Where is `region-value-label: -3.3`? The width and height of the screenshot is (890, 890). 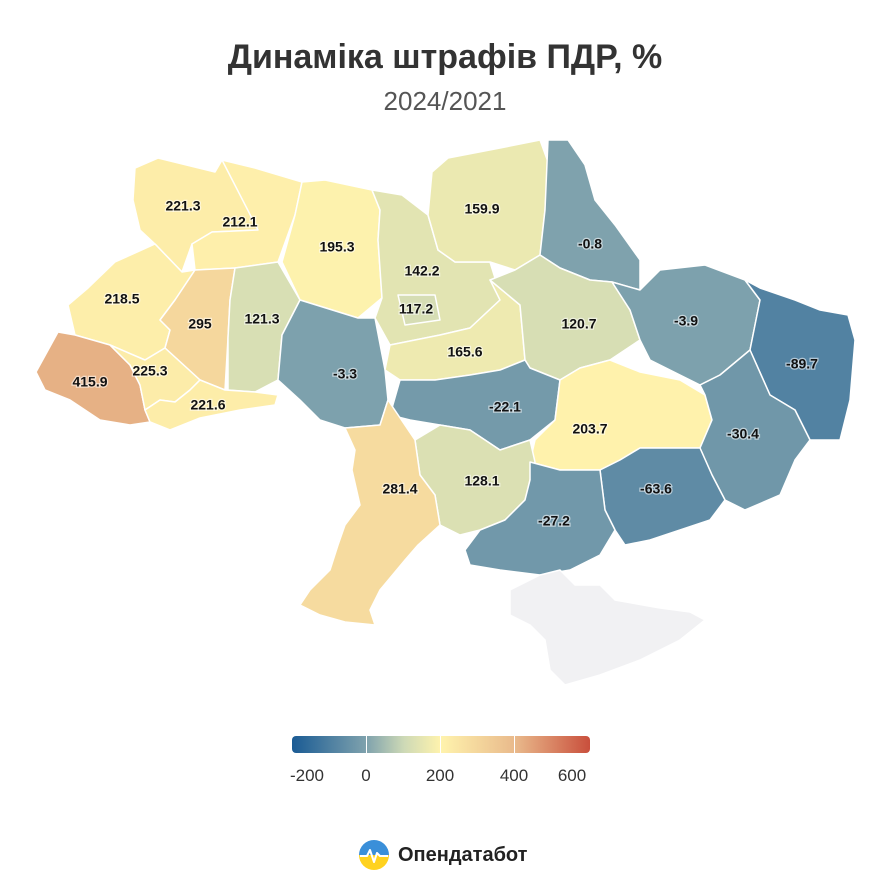 region-value-label: -3.3 is located at coordinates (345, 374).